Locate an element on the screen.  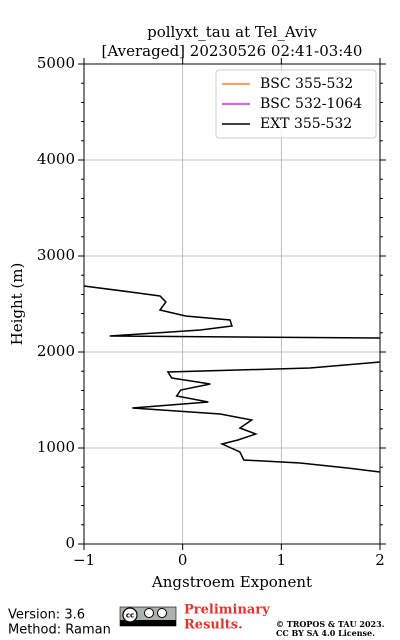
x-tick-label: 2 is located at coordinates (380, 560).